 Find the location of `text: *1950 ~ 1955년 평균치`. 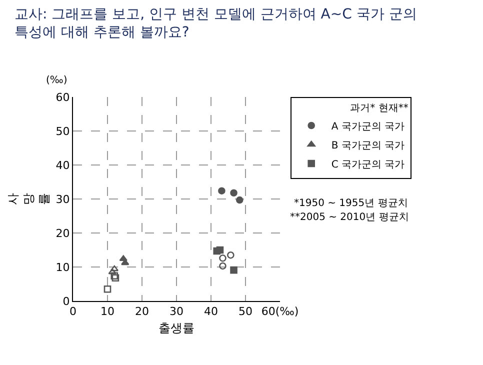

text: *1950 ~ 1955년 평균치 is located at coordinates (351, 203).